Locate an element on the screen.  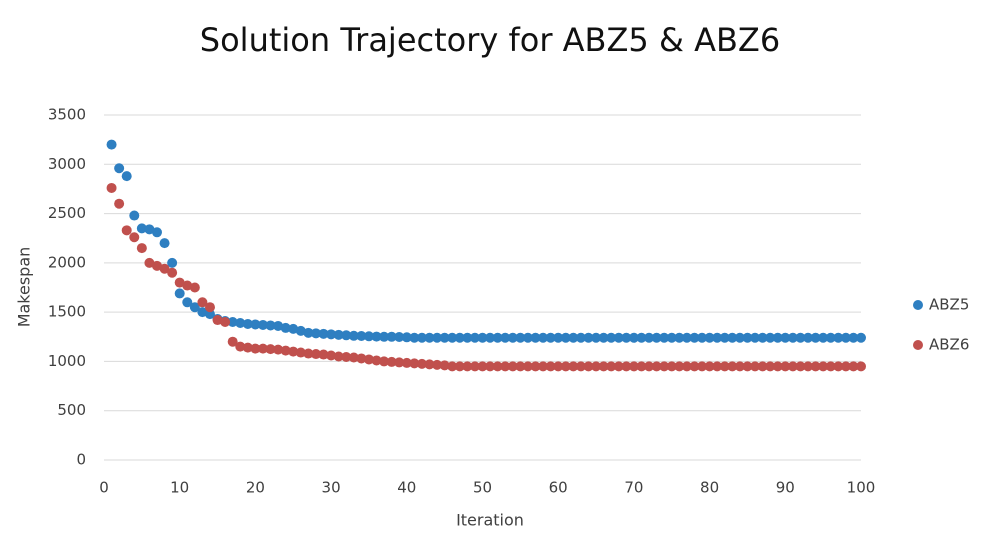
x-tick-label: 100 is located at coordinates (861, 488).